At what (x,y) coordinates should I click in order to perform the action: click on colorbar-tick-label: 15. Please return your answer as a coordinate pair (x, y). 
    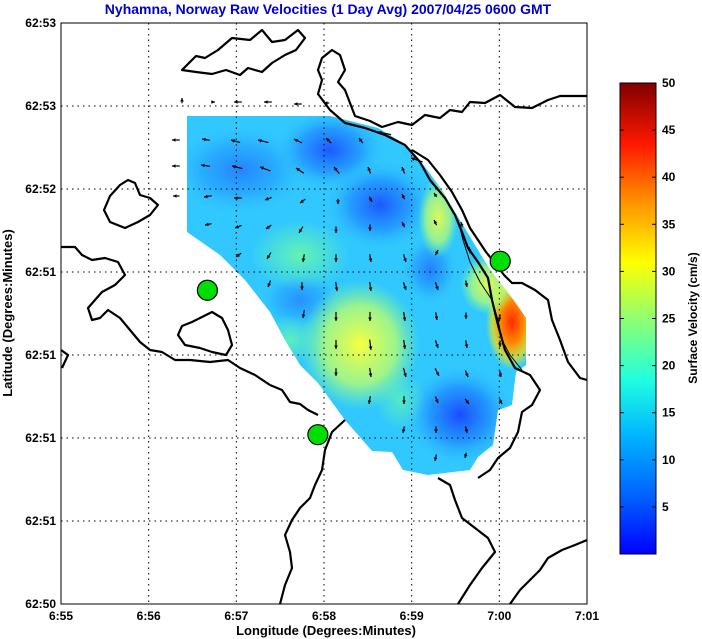
    Looking at the image, I should click on (669, 413).